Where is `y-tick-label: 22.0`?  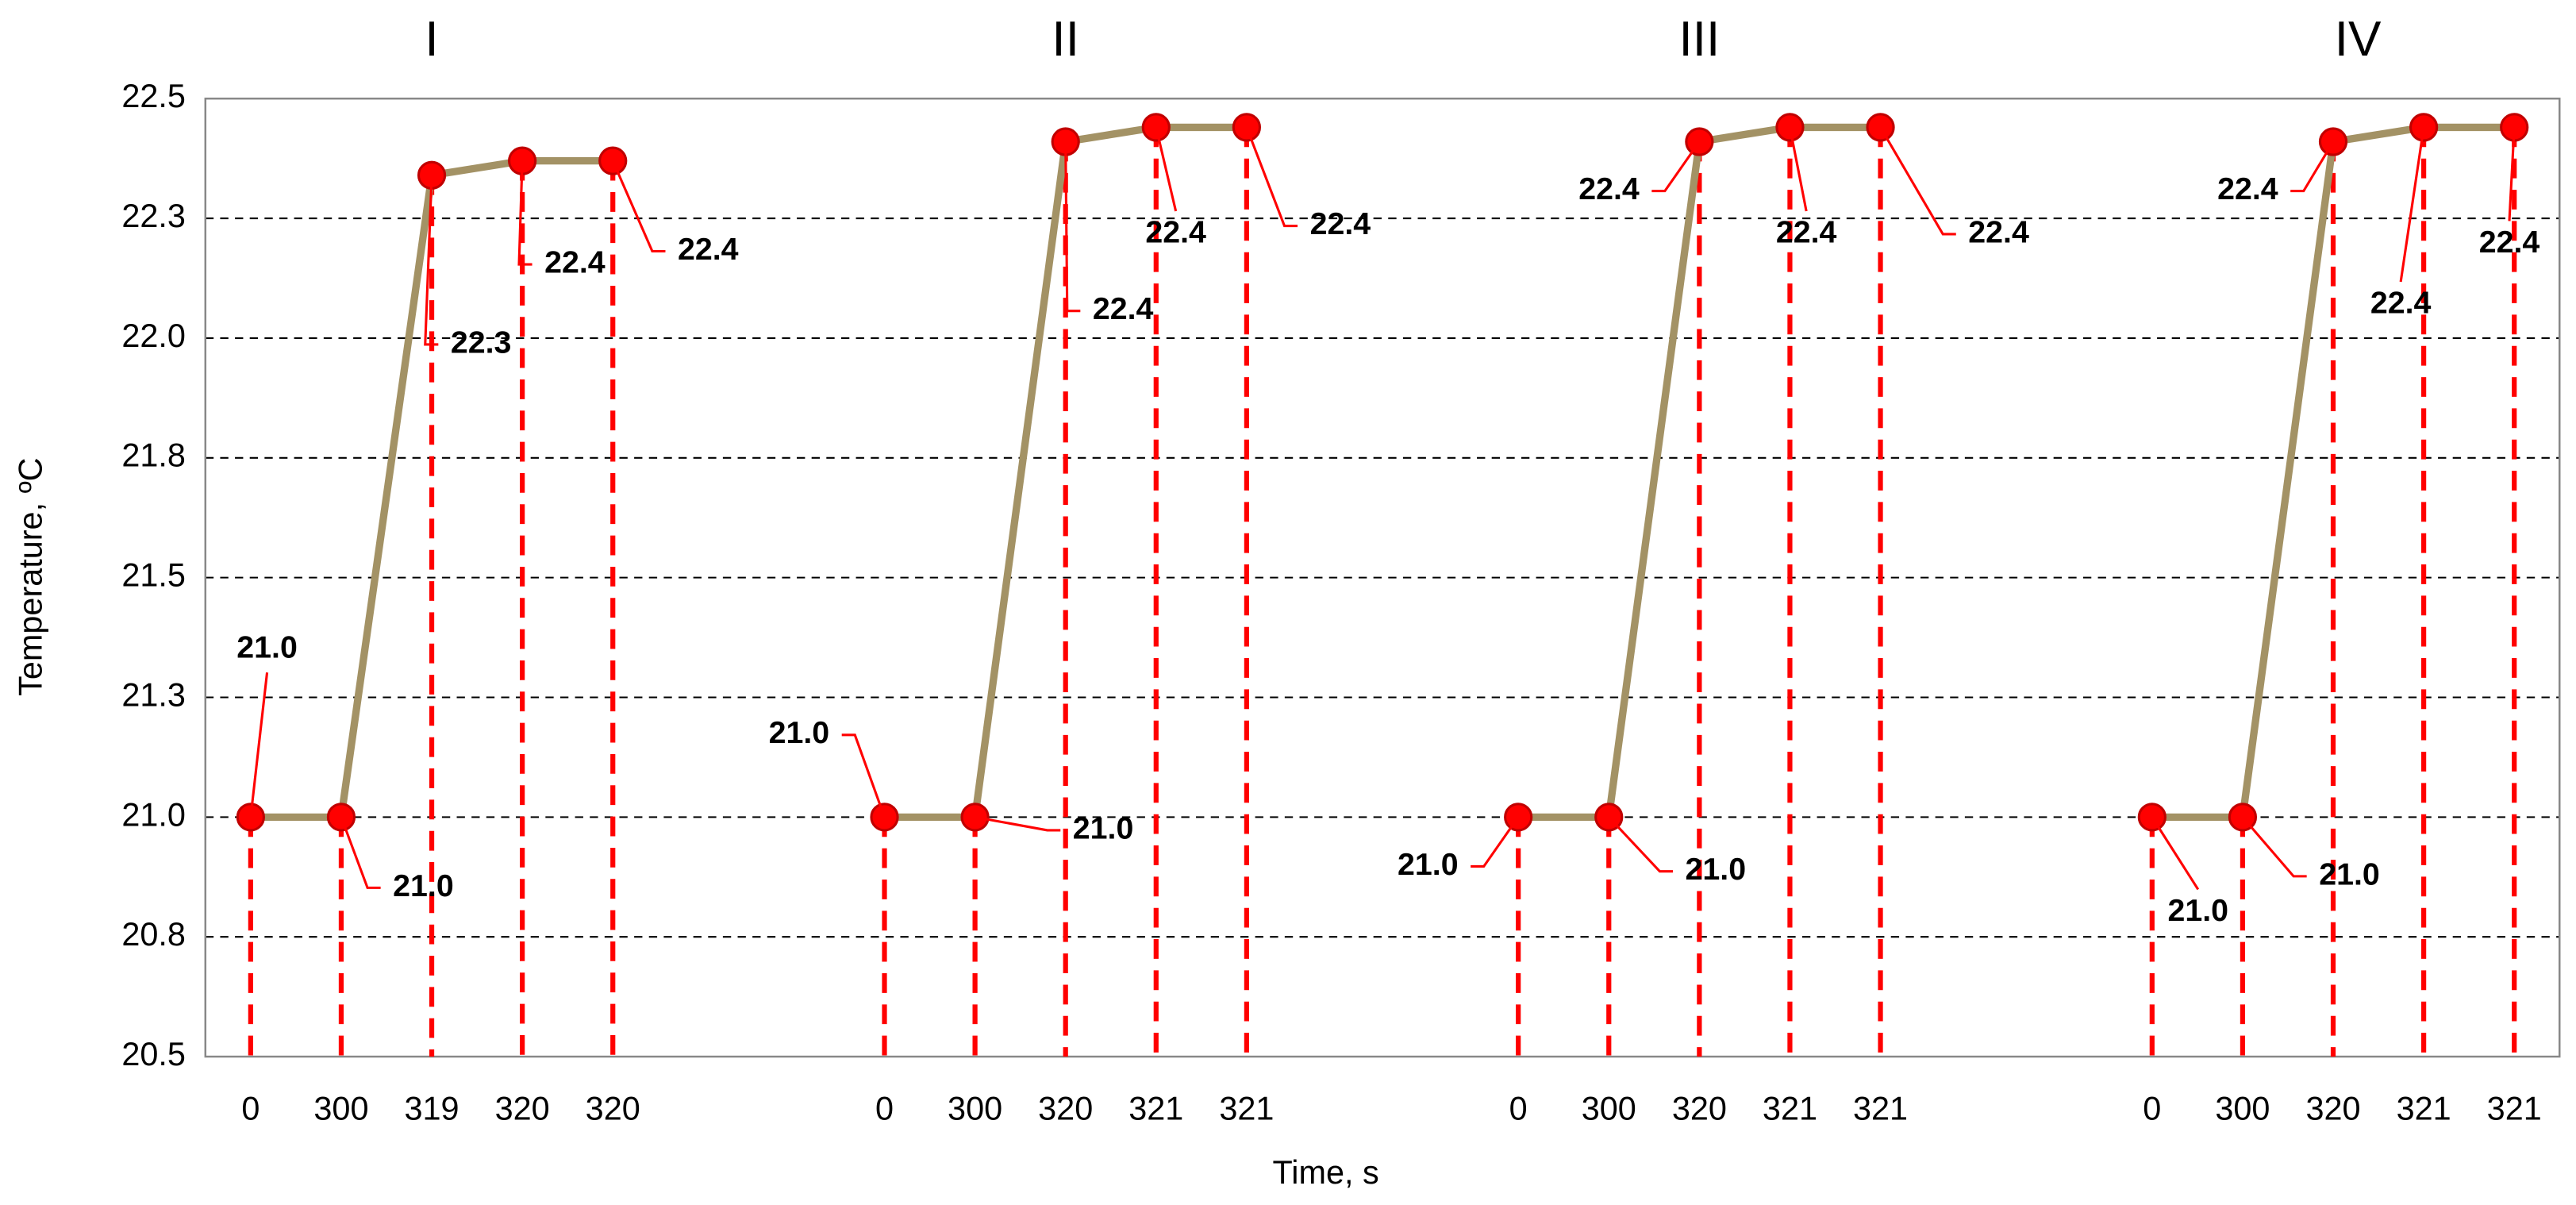 y-tick-label: 22.0 is located at coordinates (153, 336).